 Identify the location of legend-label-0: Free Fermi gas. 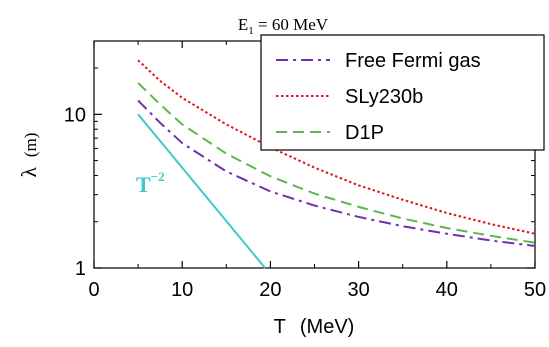
(413, 61).